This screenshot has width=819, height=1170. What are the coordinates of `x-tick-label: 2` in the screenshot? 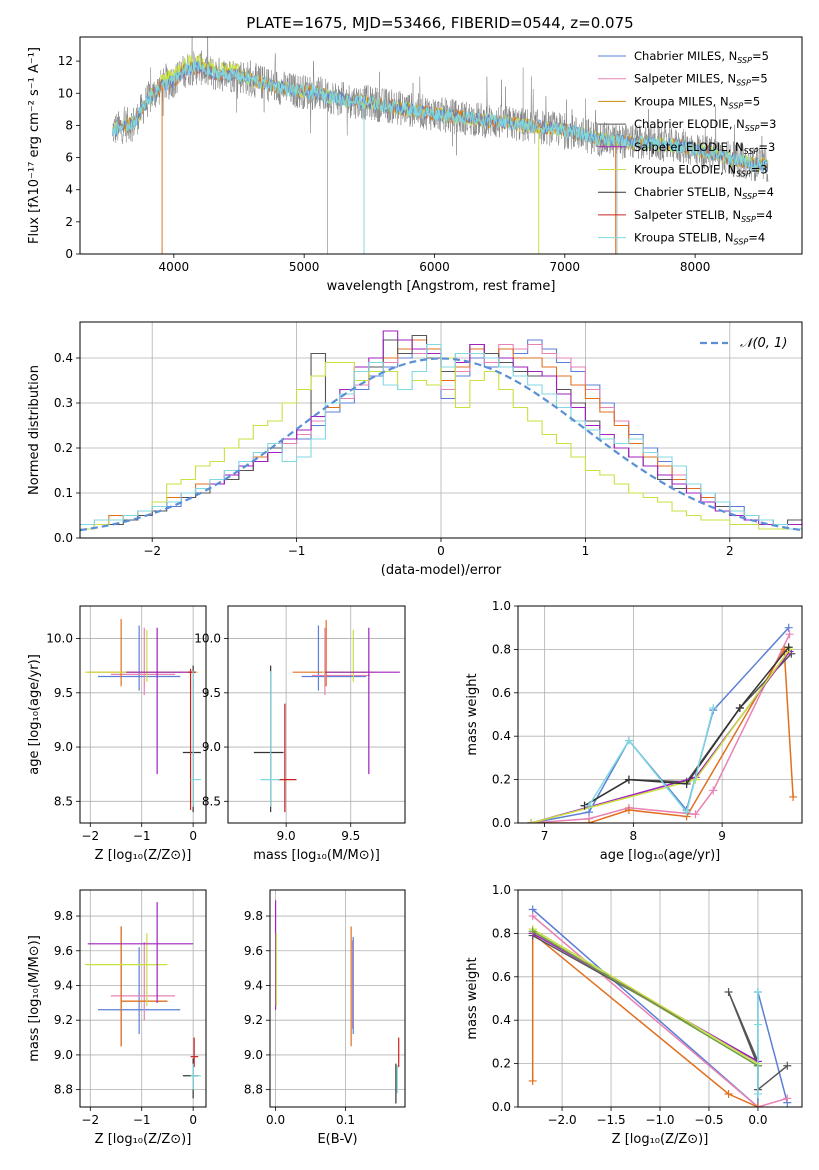 It's located at (730, 551).